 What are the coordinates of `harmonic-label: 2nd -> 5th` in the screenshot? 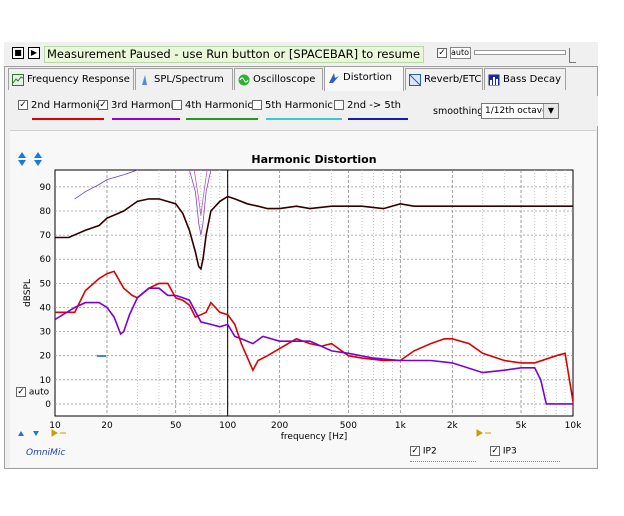 It's located at (374, 105).